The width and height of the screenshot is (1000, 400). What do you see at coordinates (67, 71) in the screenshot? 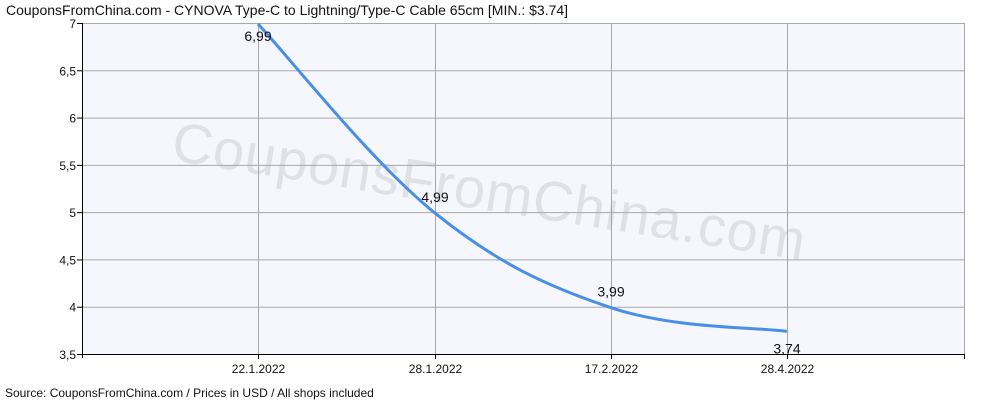
I see `y-tick-label: 6,5` at bounding box center [67, 71].